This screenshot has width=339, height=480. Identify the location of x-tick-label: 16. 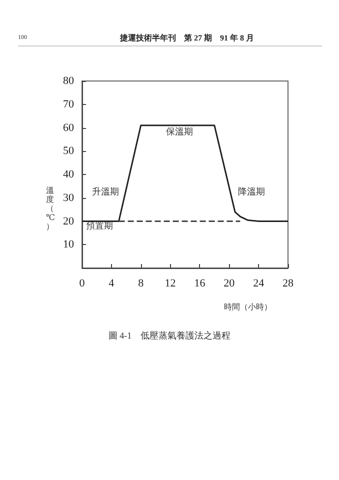
(200, 284).